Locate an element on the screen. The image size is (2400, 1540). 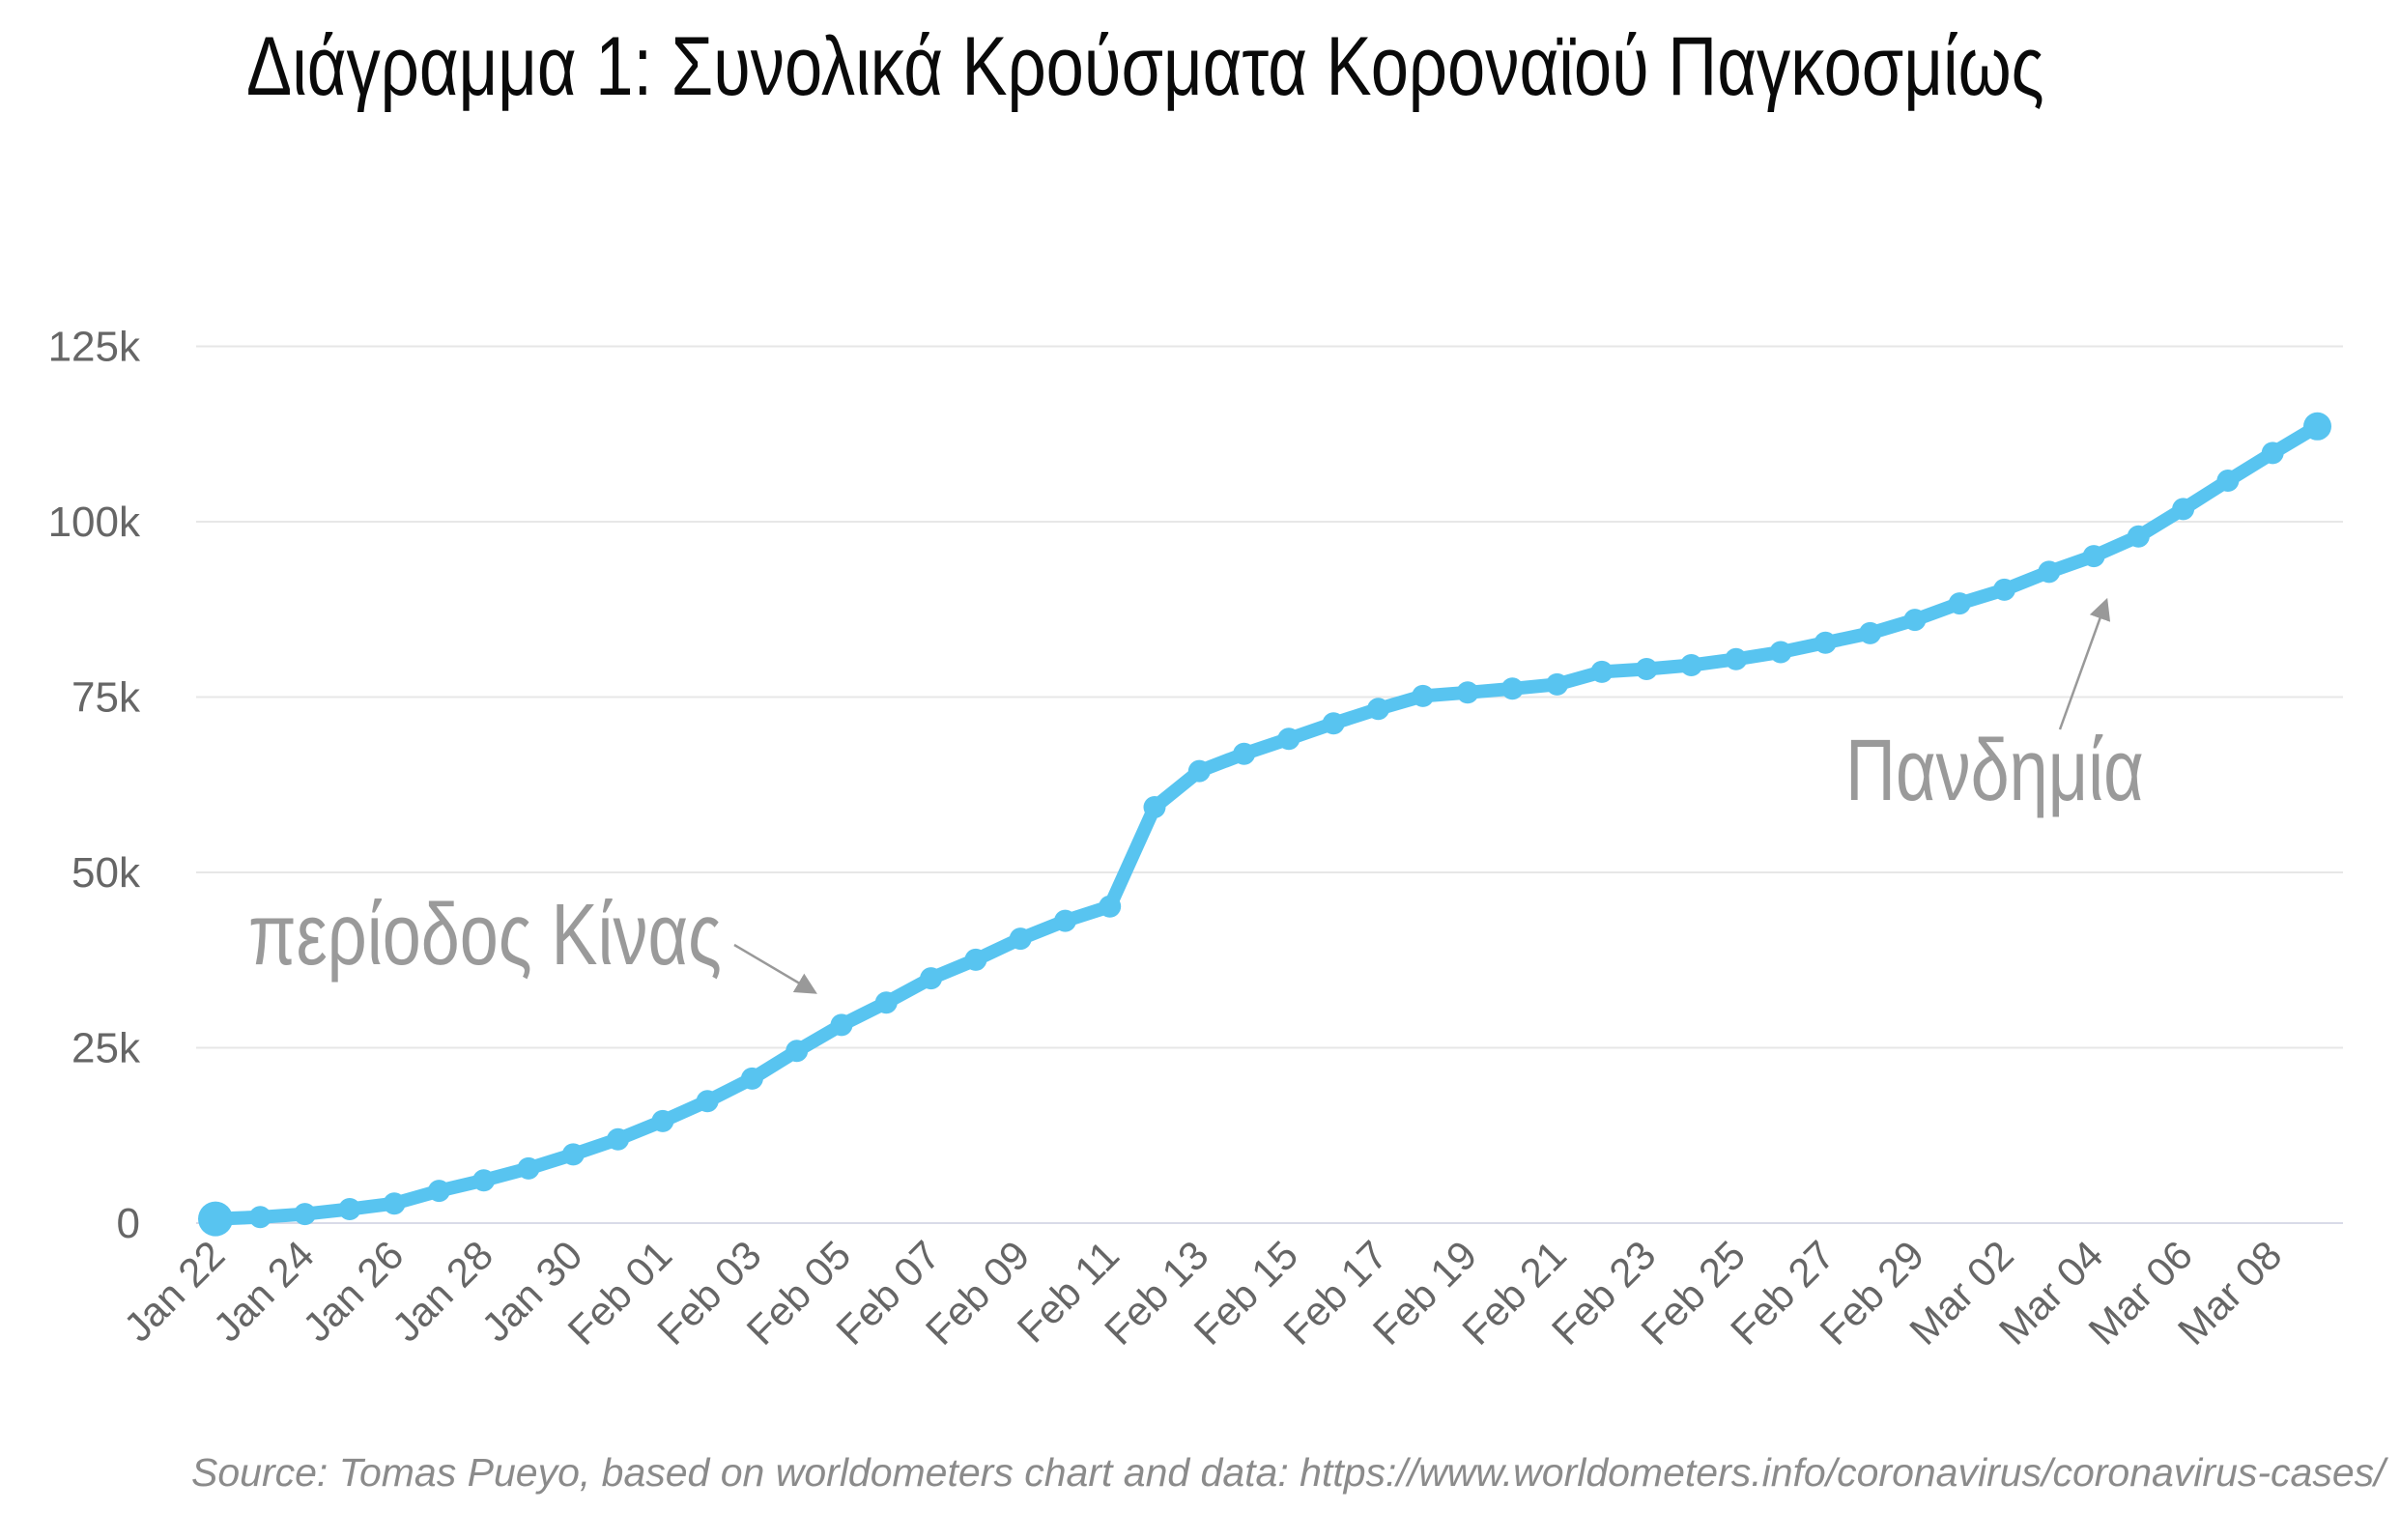
y-axis-tick-label: 25k is located at coordinates (106, 1048).